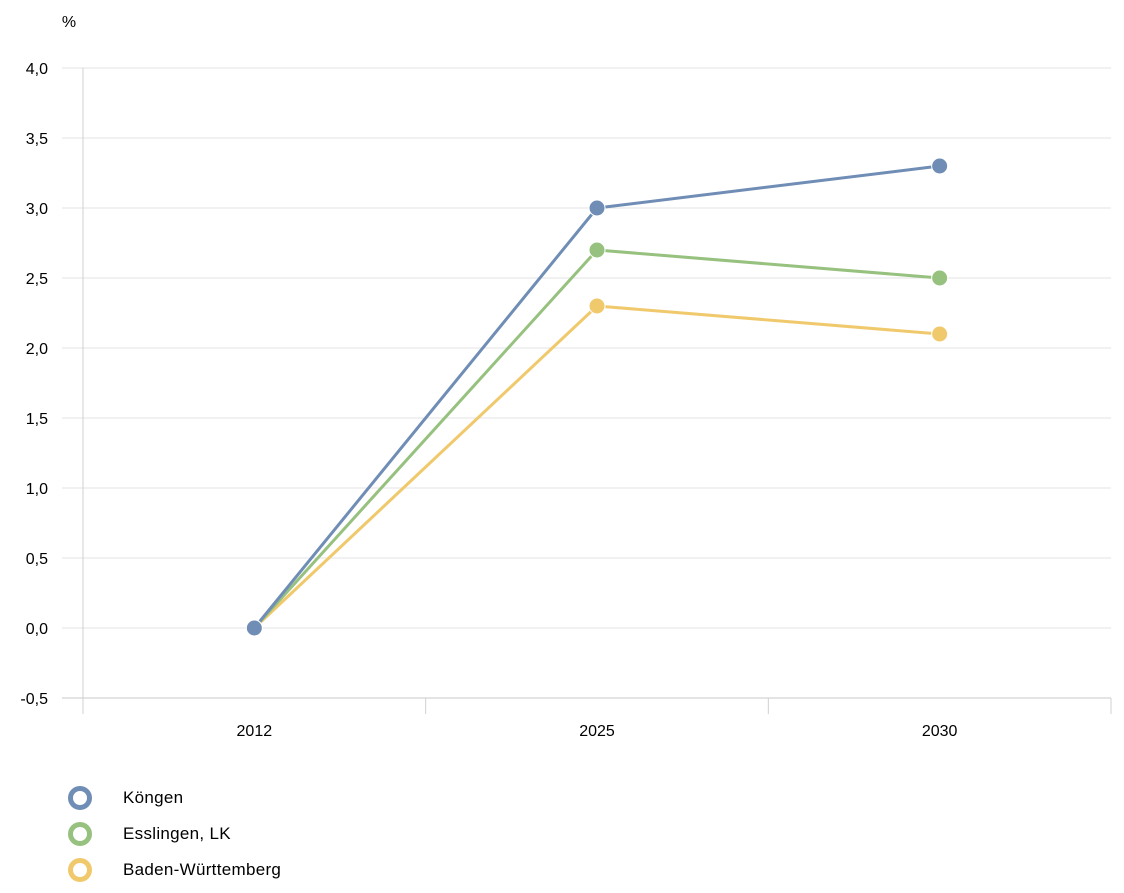  Describe the element at coordinates (37, 559) in the screenshot. I see `y-tick-label: 0,5` at that location.